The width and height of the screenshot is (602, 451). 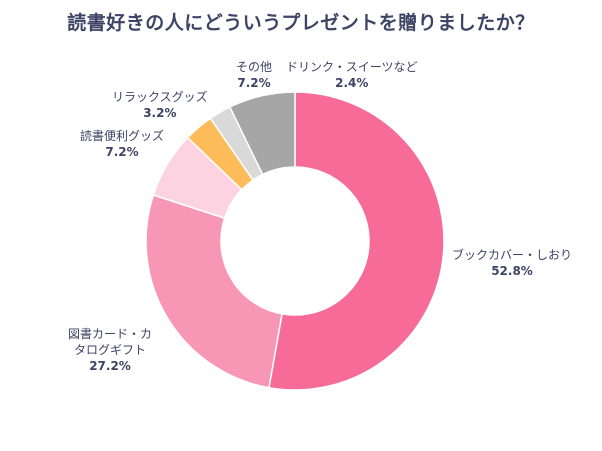 I want to click on label-other: その他 7.2%, so click(x=254, y=75).